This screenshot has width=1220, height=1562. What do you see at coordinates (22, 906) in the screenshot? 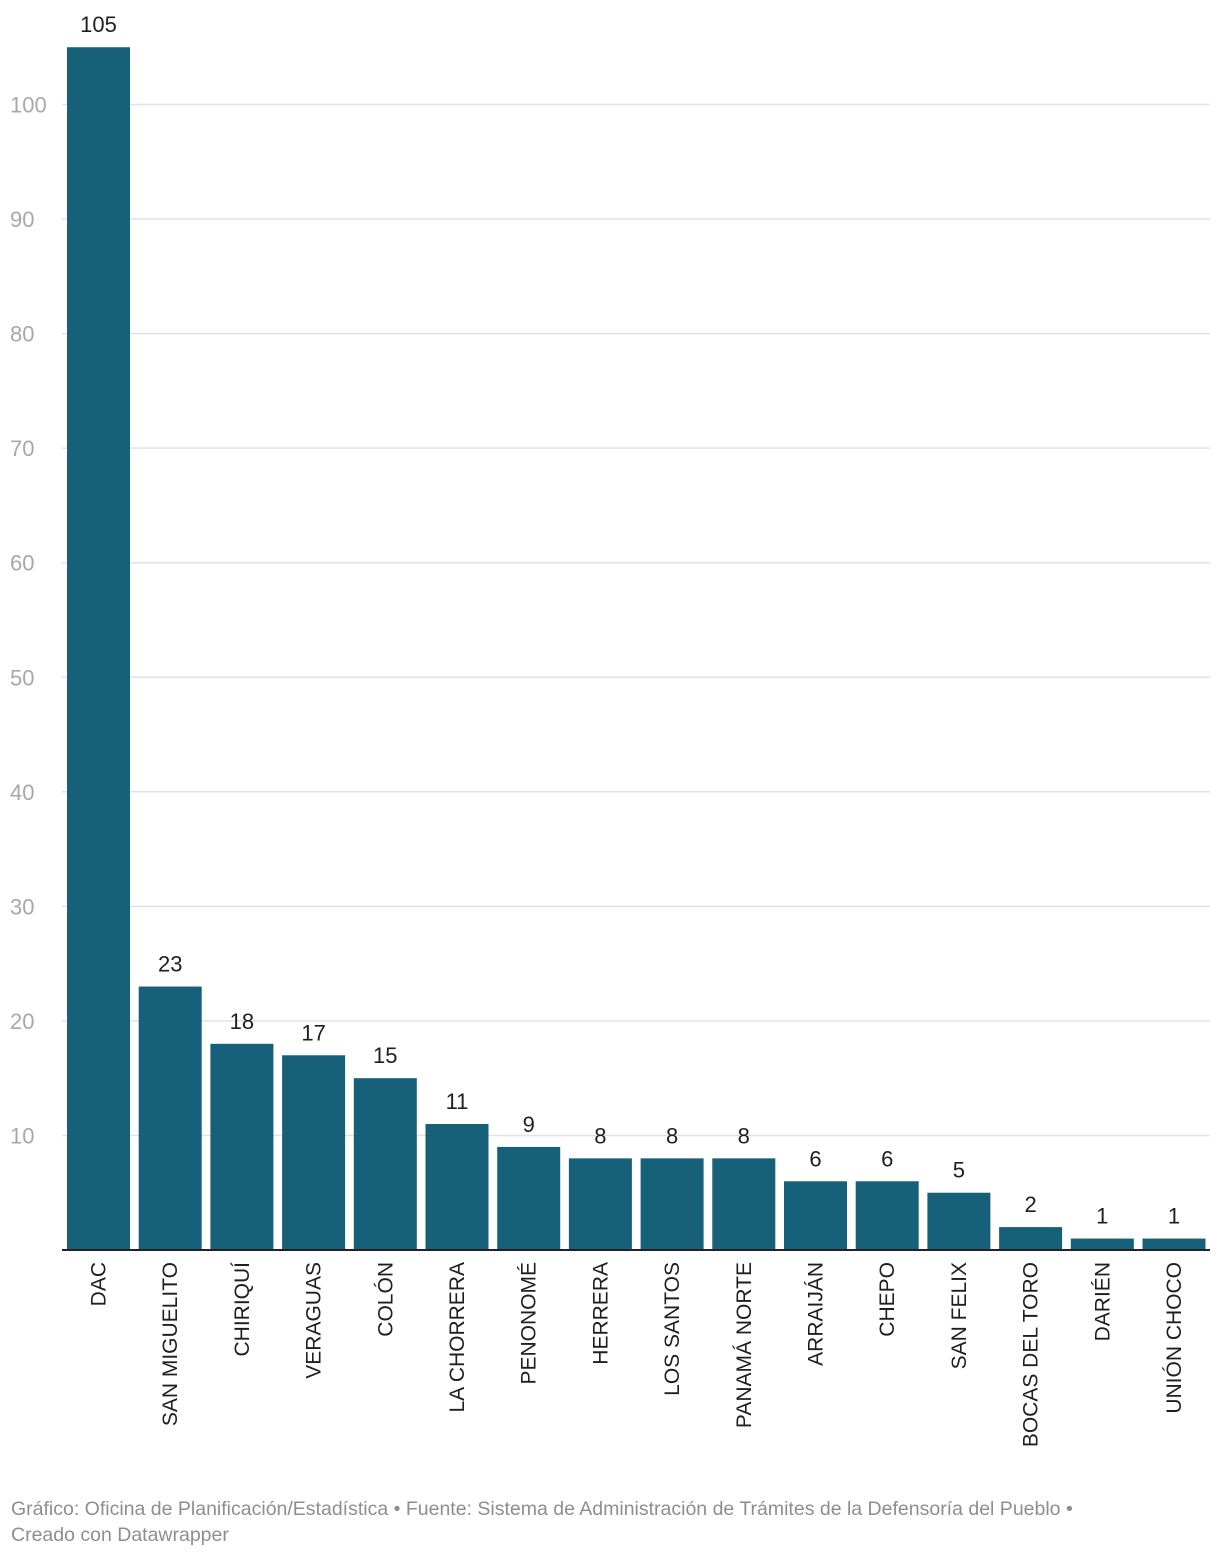
I see `y-tick-label: 30` at bounding box center [22, 906].